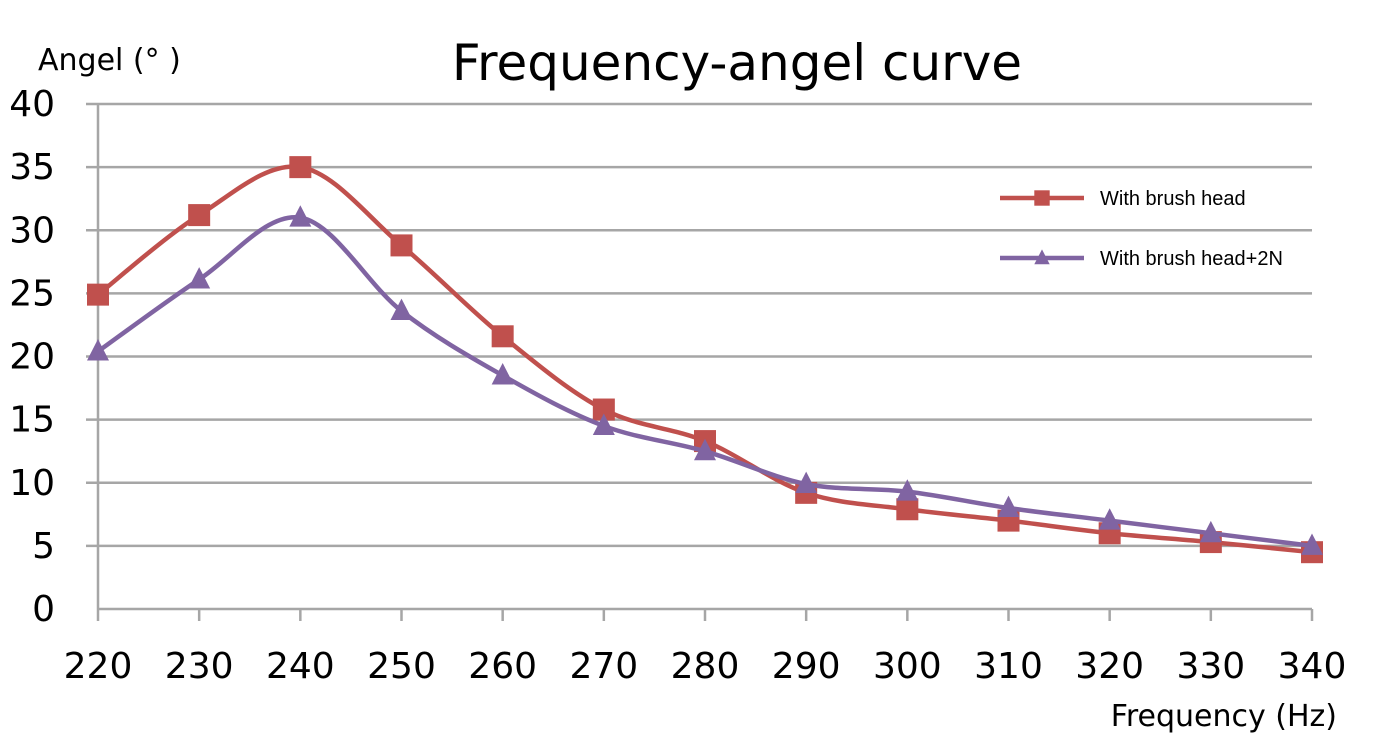 The height and width of the screenshot is (751, 1379). I want to click on y-tick-label: 20, so click(32, 357).